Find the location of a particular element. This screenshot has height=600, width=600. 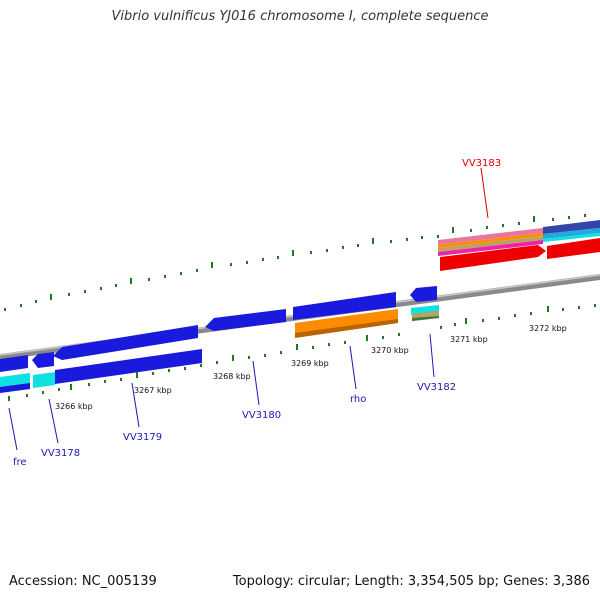

gene-label-vv3179: VV3179 is located at coordinates (142, 437).